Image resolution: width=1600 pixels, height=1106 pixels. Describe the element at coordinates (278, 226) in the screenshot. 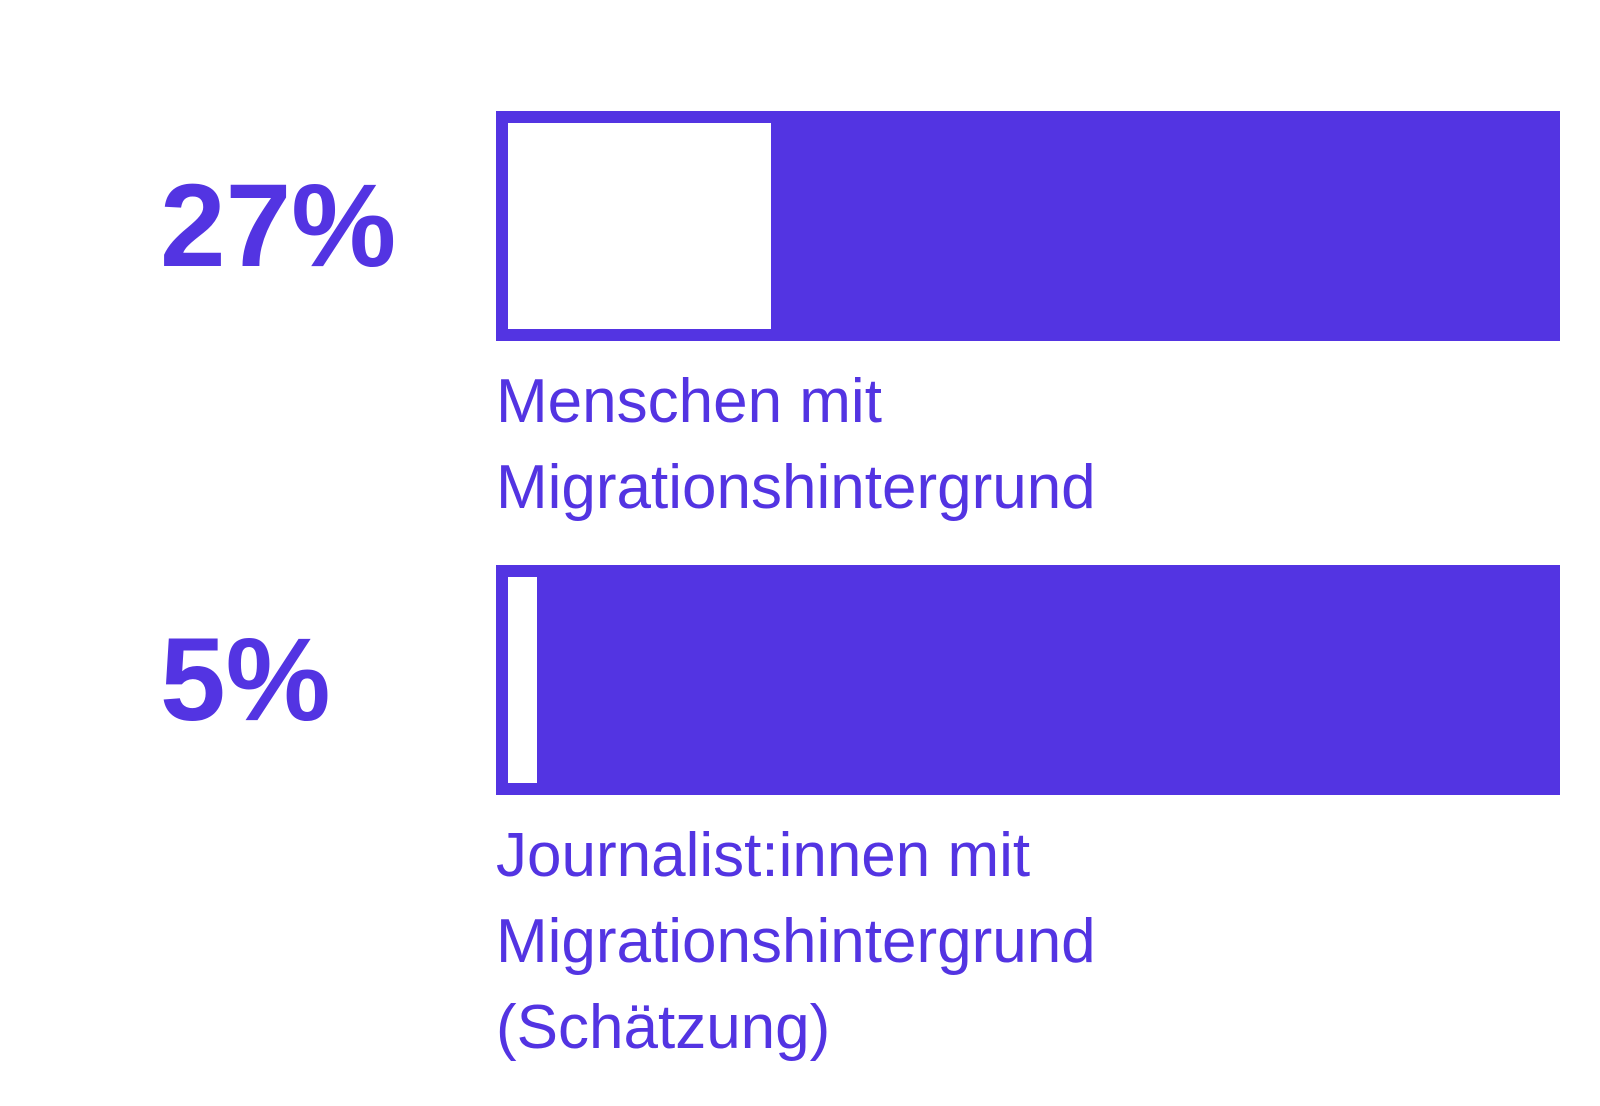

I see `value-label: 27%` at that location.